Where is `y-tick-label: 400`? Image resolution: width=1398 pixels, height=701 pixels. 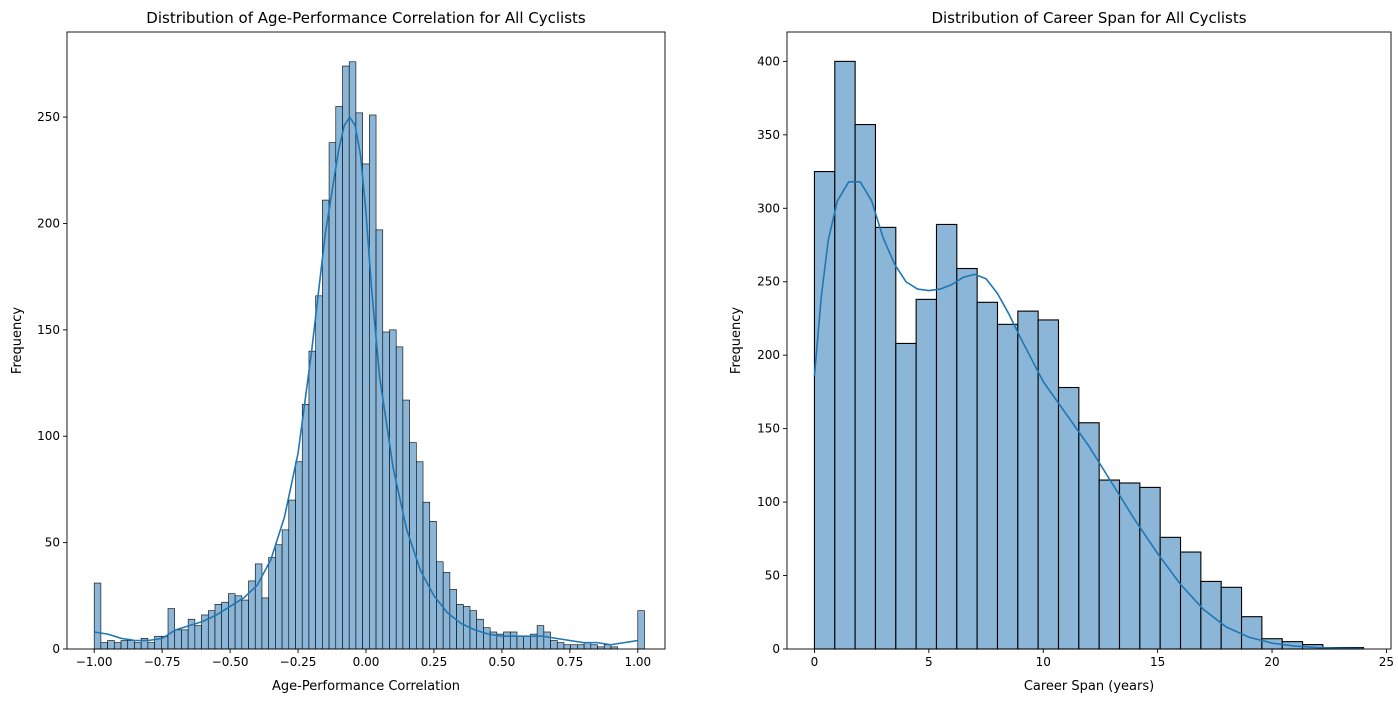
y-tick-label: 400 is located at coordinates (768, 61).